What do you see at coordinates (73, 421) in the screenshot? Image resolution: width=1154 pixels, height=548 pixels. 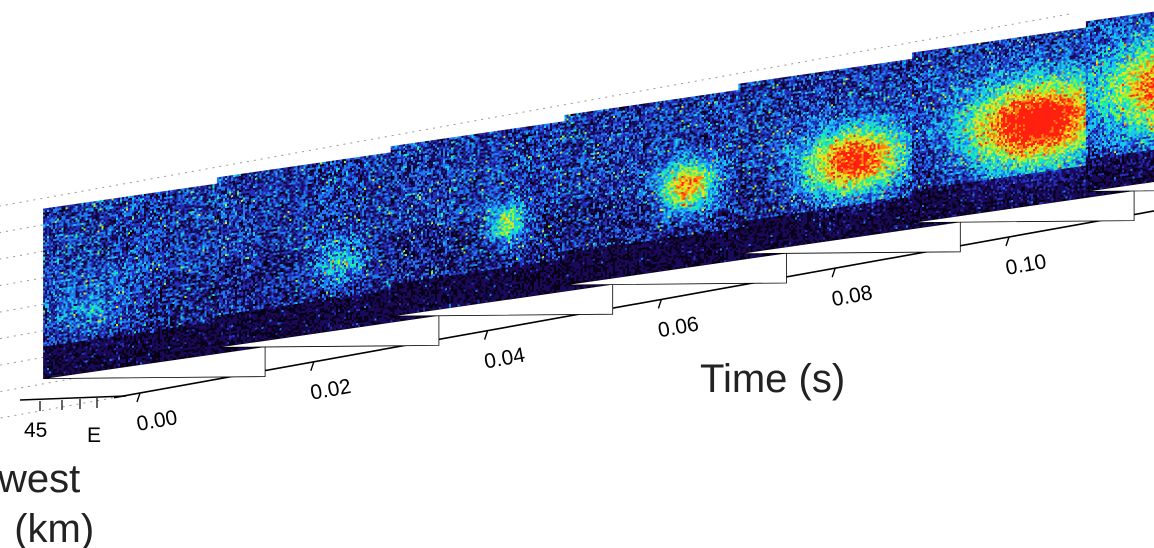 I see `side-axis: 45 E` at bounding box center [73, 421].